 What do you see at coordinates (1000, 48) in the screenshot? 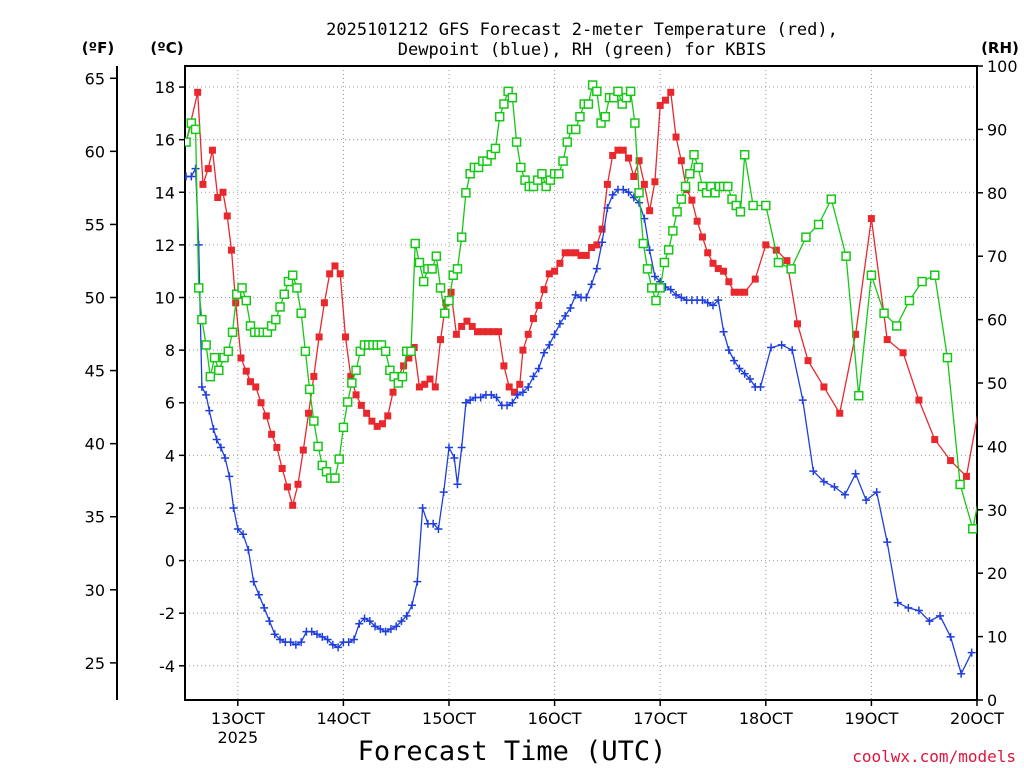
I see `unit-rh: (RH)` at bounding box center [1000, 48].